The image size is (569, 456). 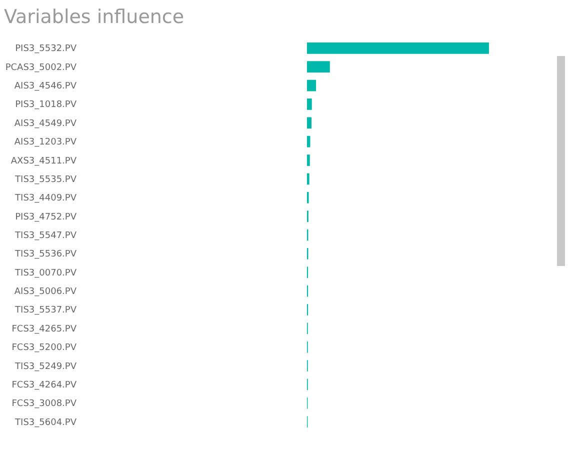 What do you see at coordinates (46, 236) in the screenshot?
I see `y-tick-label: TIS3_5547.PV` at bounding box center [46, 236].